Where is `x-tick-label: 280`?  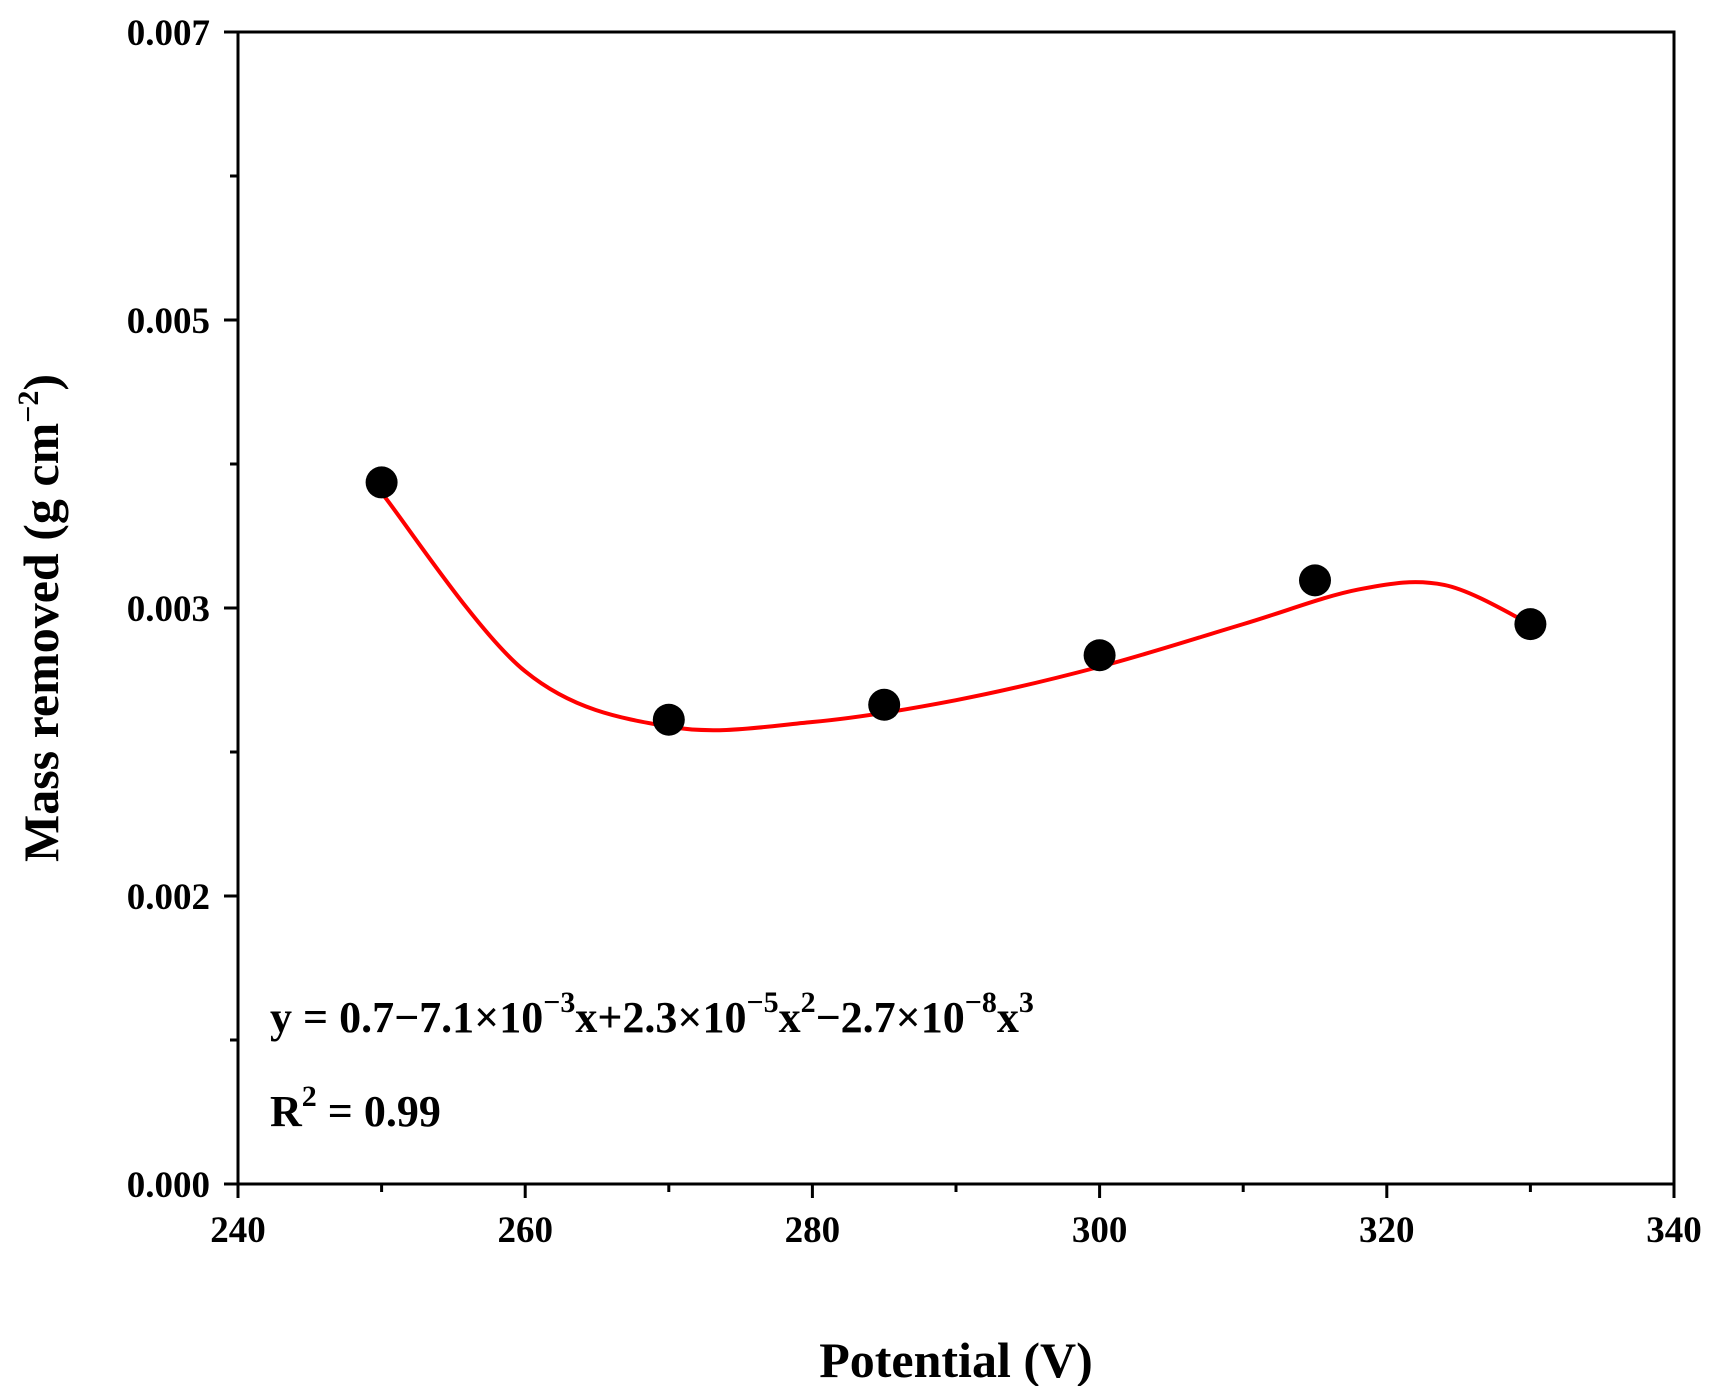 x-tick-label: 280 is located at coordinates (813, 1230).